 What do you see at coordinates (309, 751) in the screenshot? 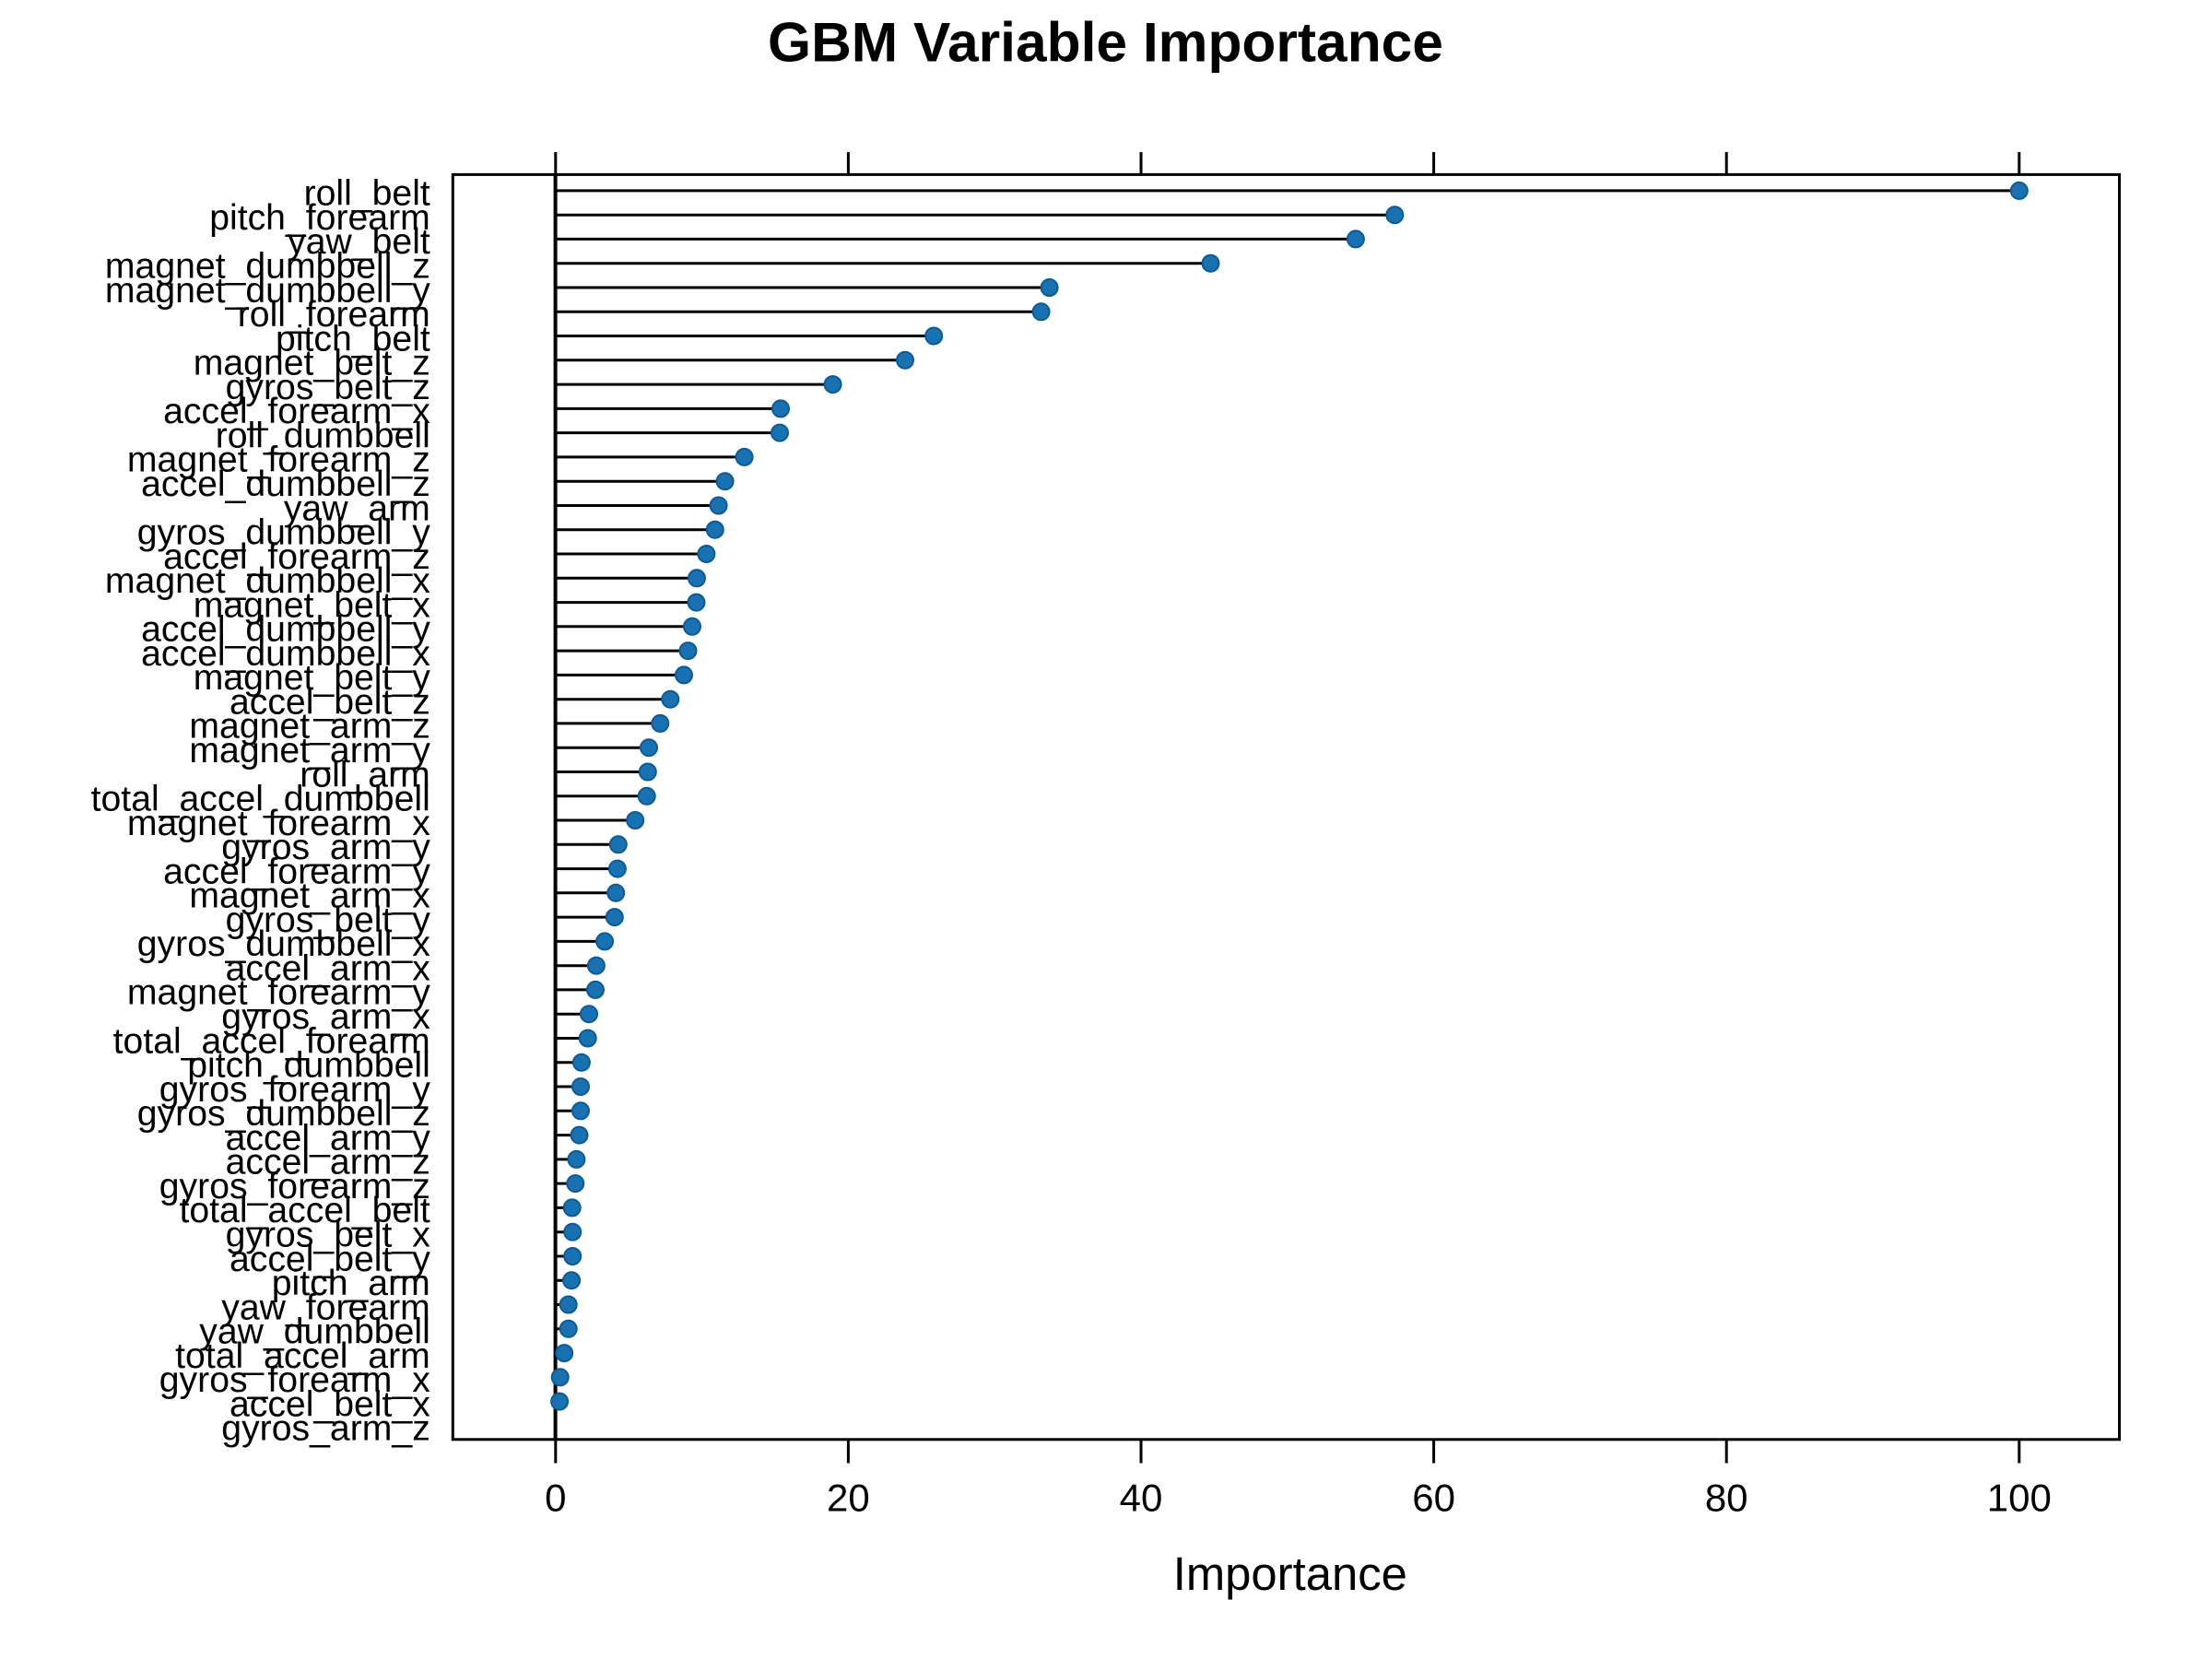
I see `svg-text: magnet_arm_y` at bounding box center [309, 751].